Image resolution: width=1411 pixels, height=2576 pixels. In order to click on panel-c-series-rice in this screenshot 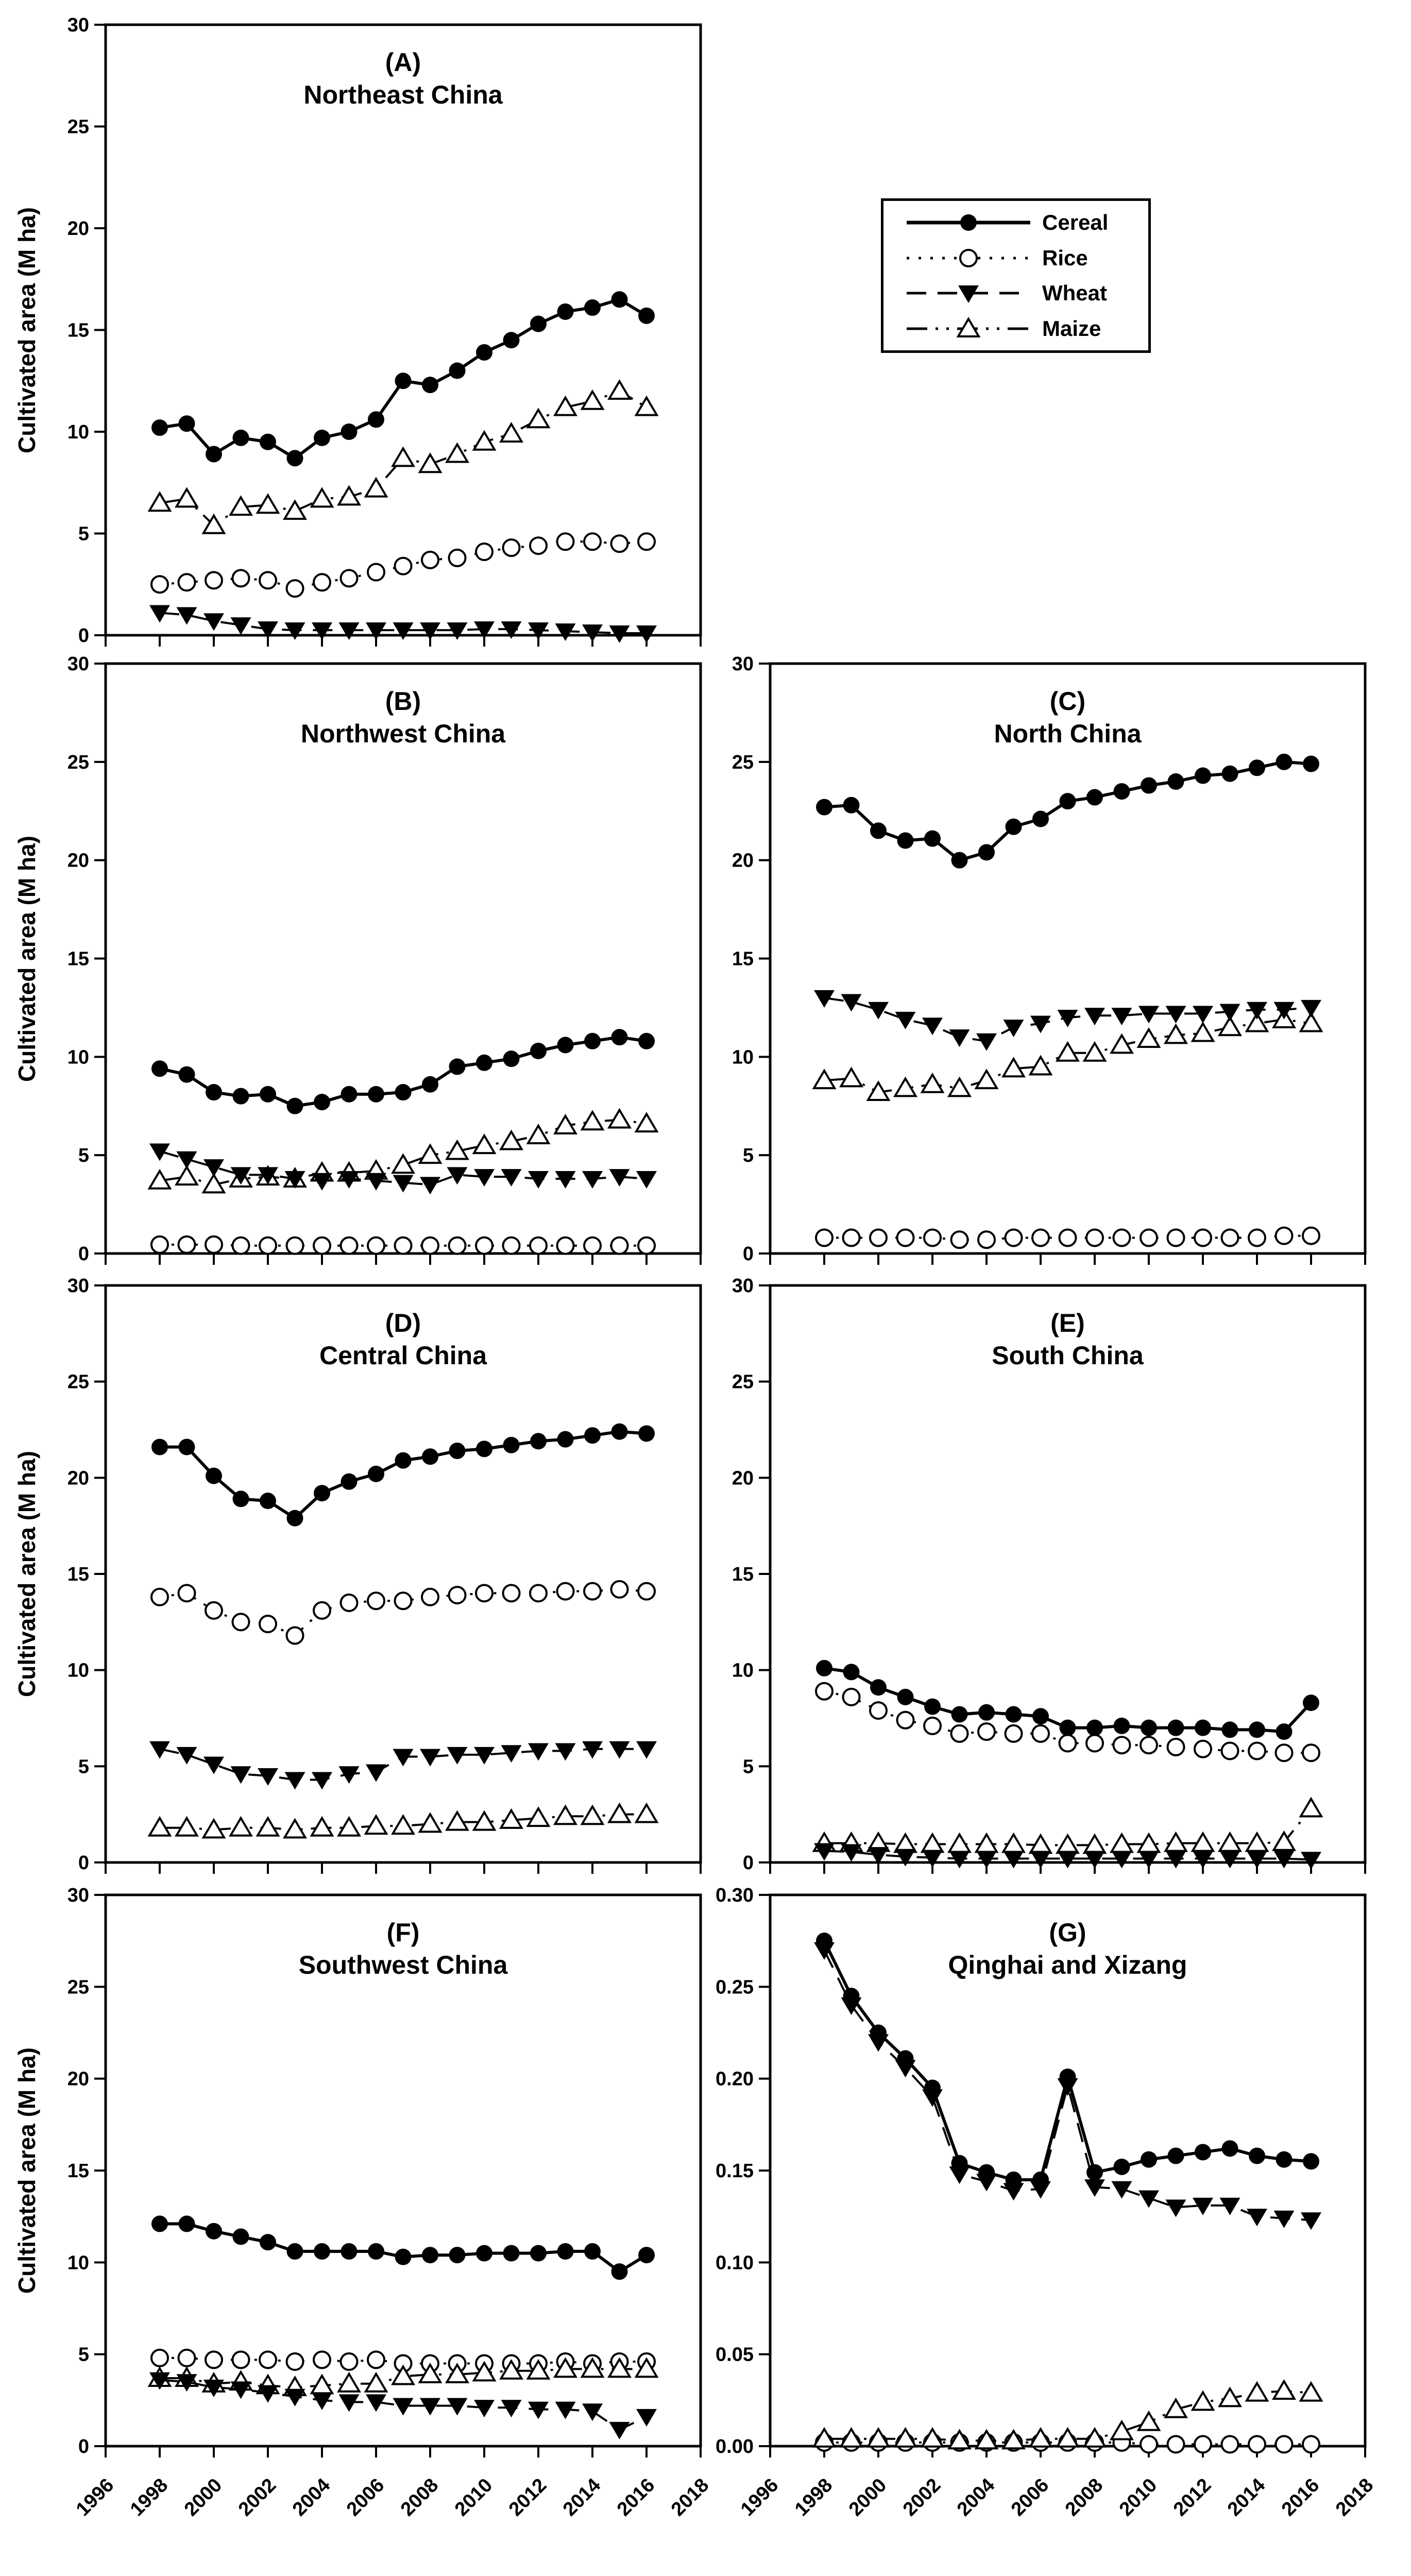, I will do `click(1067, 1237)`.